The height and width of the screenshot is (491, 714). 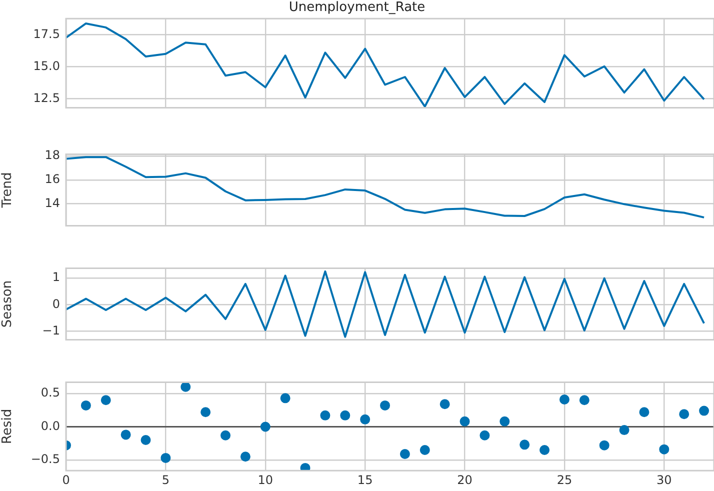 I want to click on y-tick-label: 0, so click(x=56, y=303).